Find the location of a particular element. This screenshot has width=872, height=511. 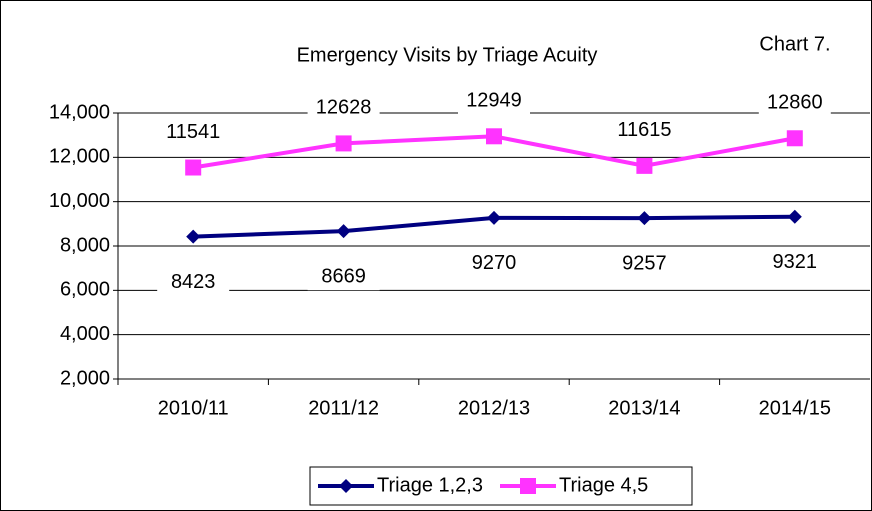

y-tick-label: 12,000 is located at coordinates (79, 157).